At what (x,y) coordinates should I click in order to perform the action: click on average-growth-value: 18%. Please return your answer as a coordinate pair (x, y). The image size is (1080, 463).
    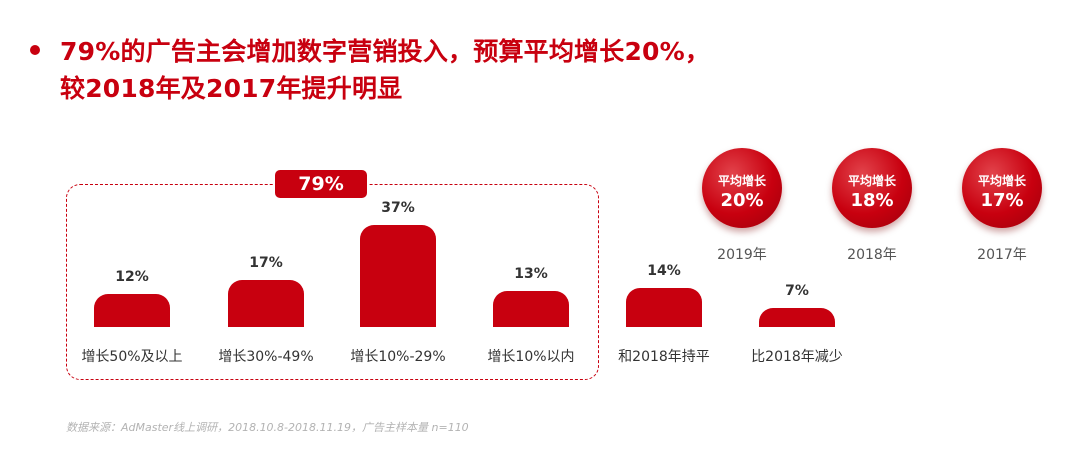
    Looking at the image, I should click on (872, 200).